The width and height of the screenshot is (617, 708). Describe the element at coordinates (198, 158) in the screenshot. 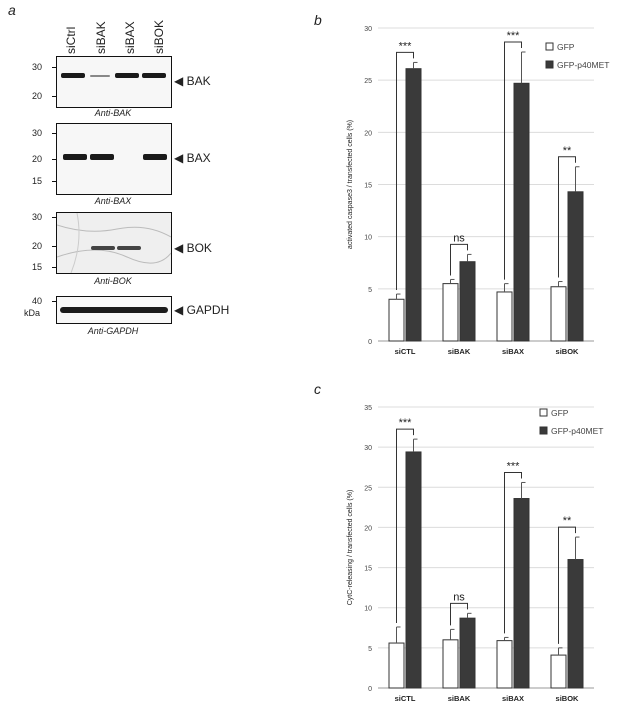

I see `band-target-label: BAX` at that location.